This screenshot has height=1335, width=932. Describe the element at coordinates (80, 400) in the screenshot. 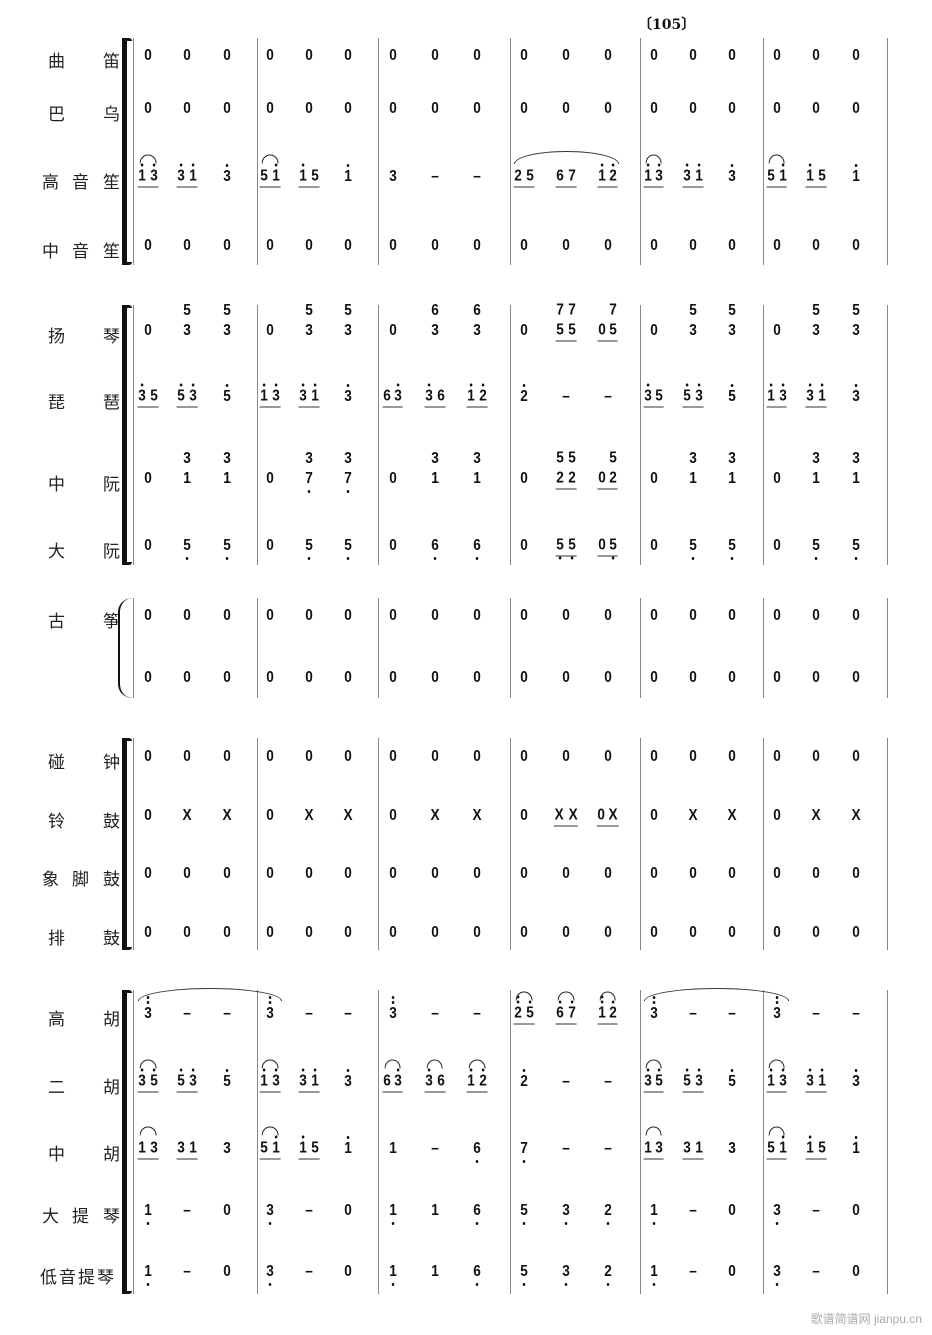

I see `instrument-label: 琵琶琵琶` at that location.